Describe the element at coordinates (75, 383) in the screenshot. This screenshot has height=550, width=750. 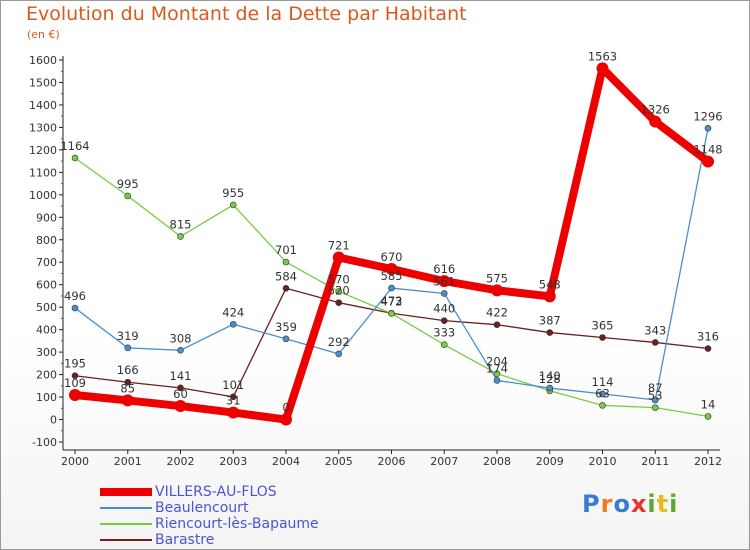
I see `data-label: 109` at that location.